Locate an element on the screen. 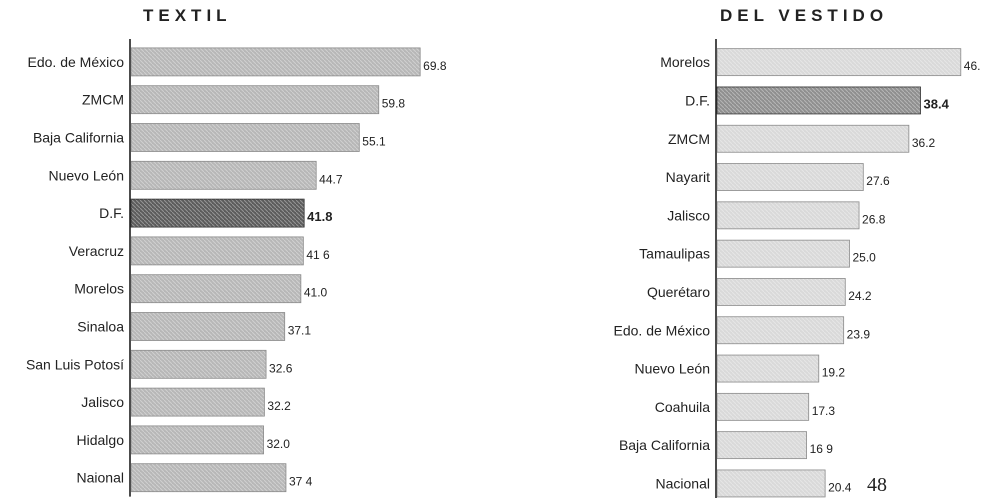 The width and height of the screenshot is (996, 498). chart-title-vestido: DEL VESTIDO is located at coordinates (804, 15).